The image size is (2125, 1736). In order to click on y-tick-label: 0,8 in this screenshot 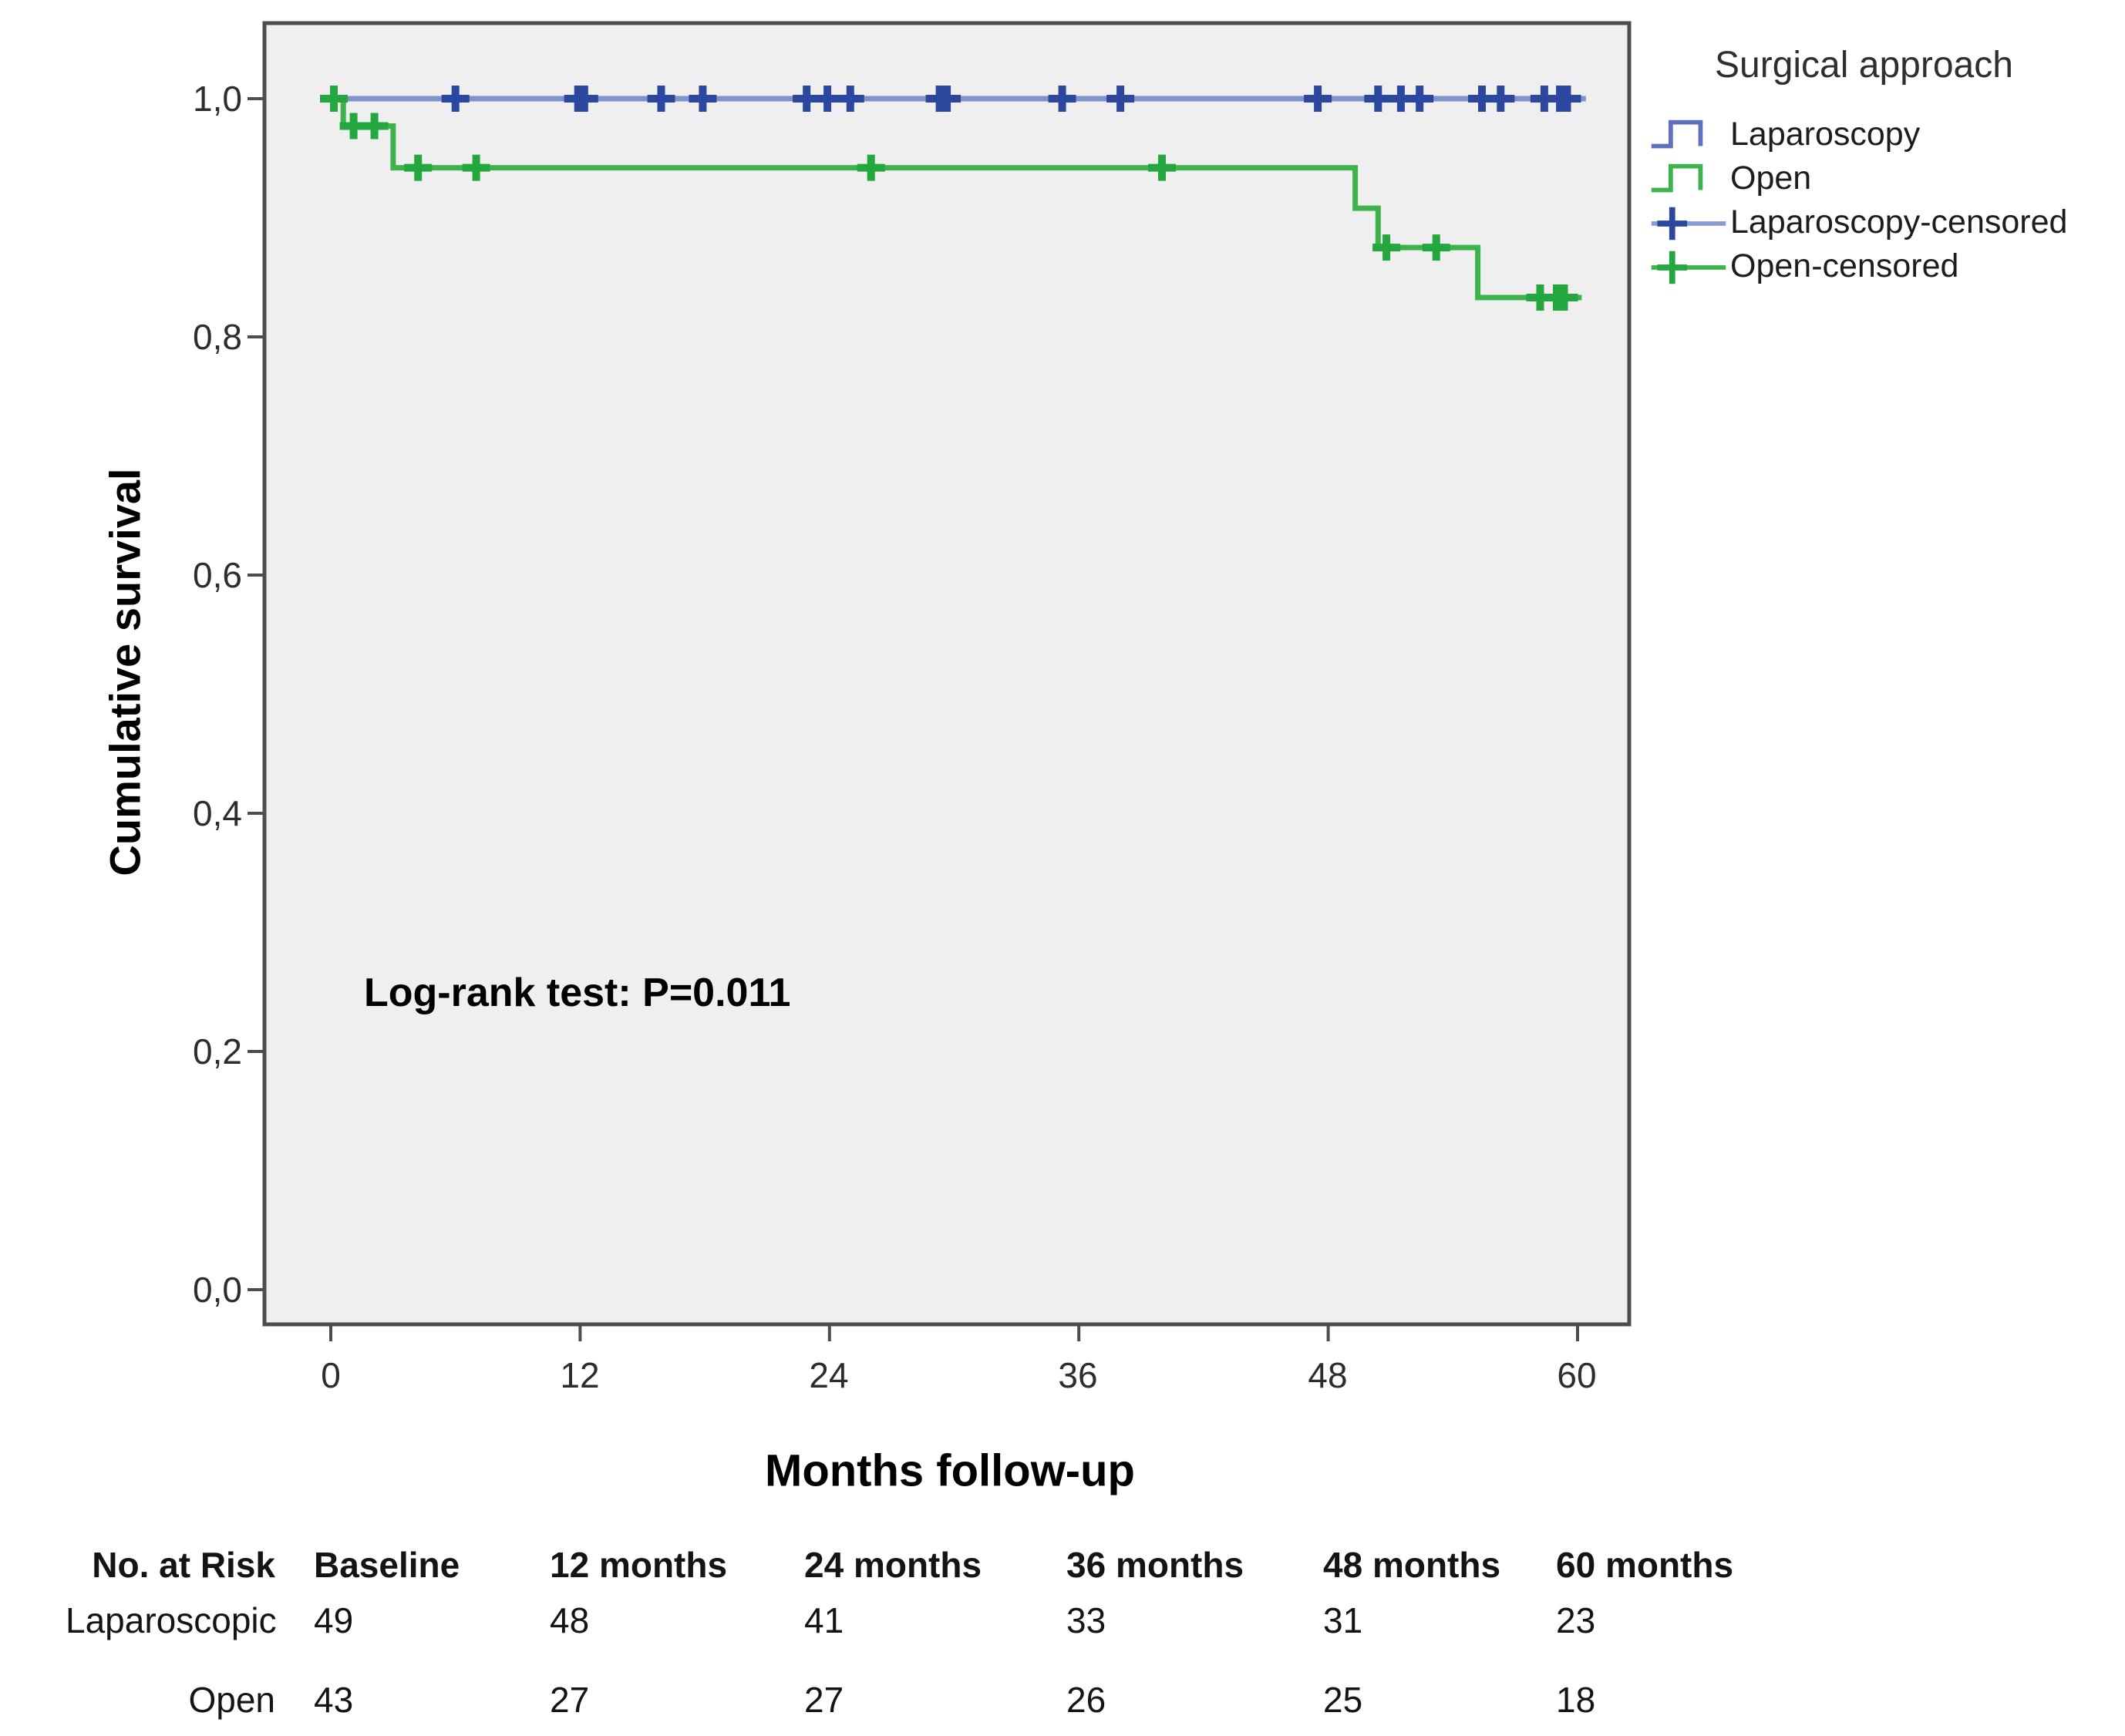, I will do `click(217, 337)`.